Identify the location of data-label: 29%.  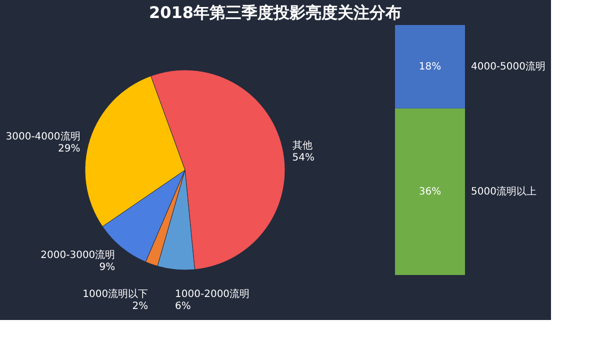
(69, 148).